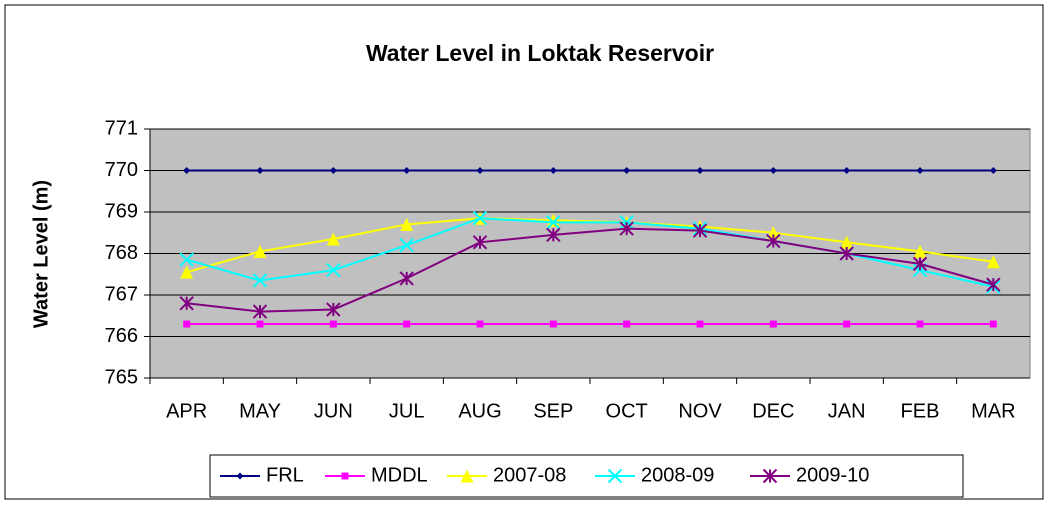 Image resolution: width=1049 pixels, height=509 pixels. What do you see at coordinates (847, 411) in the screenshot?
I see `x-tick-label: JAN` at bounding box center [847, 411].